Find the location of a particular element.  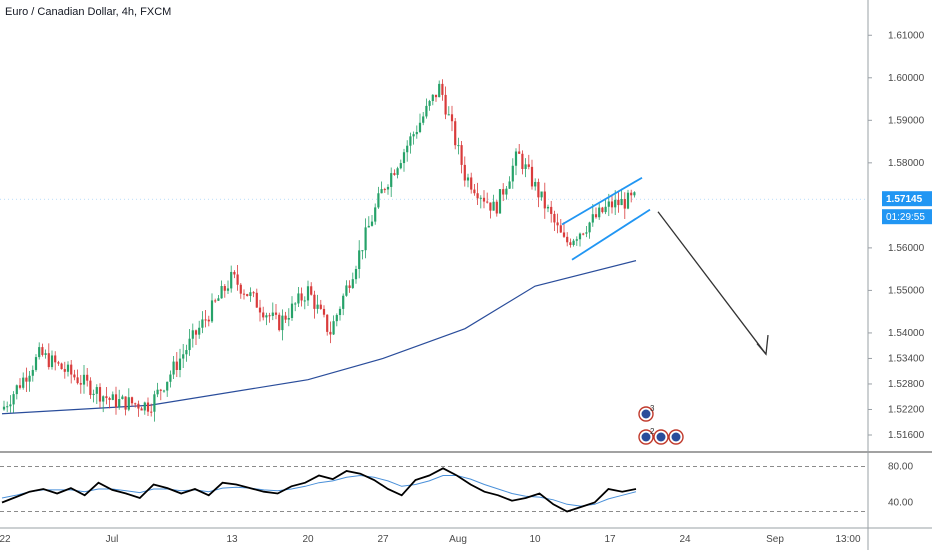

price-tick-label: 1.52200 is located at coordinates (906, 409).